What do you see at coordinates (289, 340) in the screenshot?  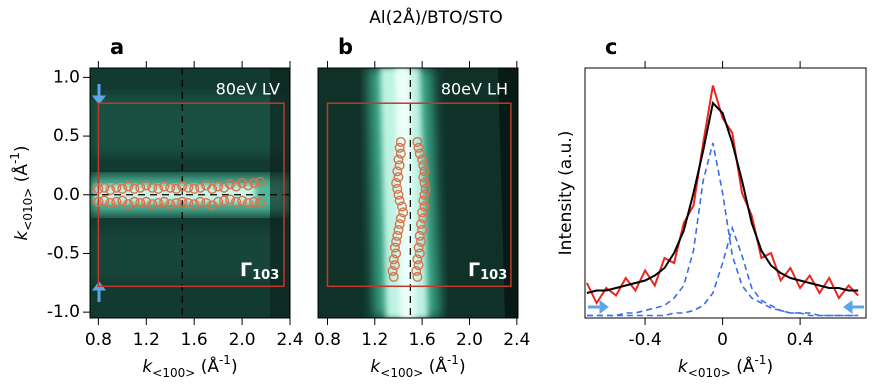 I see `x-tick-label: 2.4` at bounding box center [289, 340].